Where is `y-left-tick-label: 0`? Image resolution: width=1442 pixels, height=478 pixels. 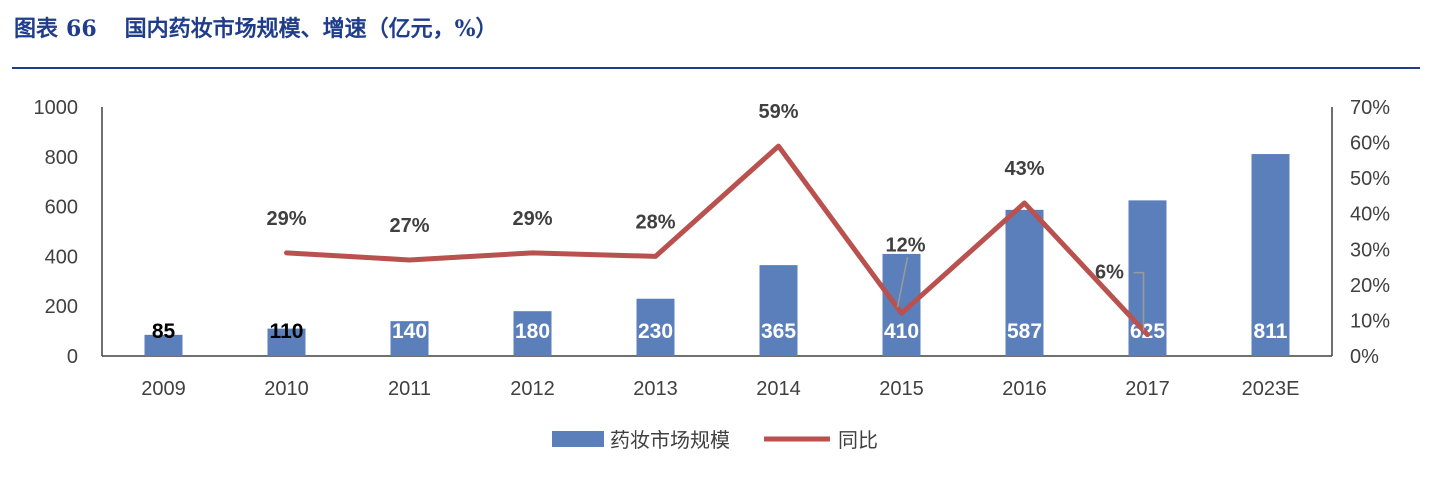
y-left-tick-label: 0 is located at coordinates (72, 357).